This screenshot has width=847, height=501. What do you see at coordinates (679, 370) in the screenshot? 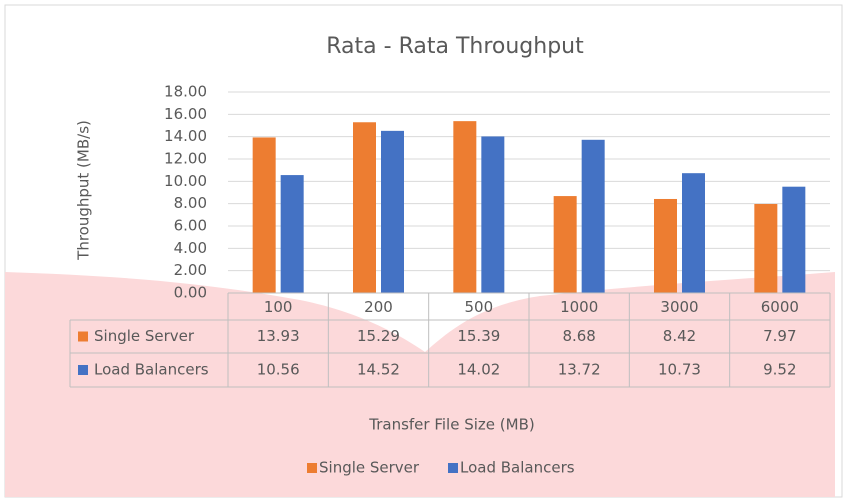
I see `table-cell: 10.73` at bounding box center [679, 370].